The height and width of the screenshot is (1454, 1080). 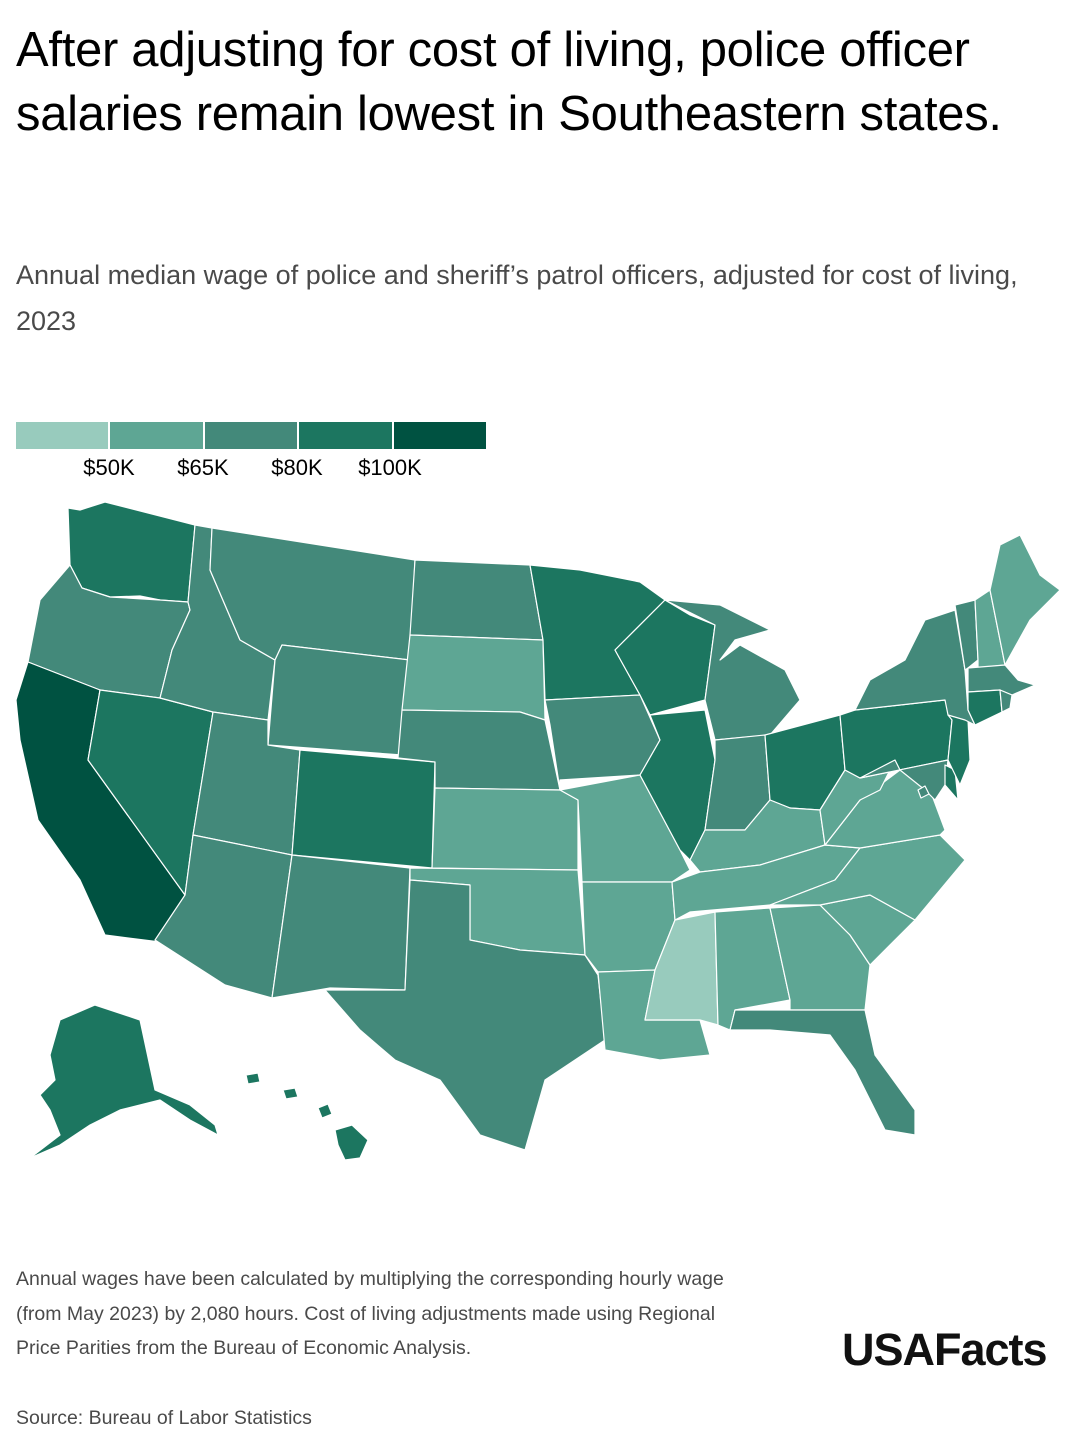 What do you see at coordinates (923, 792) in the screenshot?
I see `state-DC` at bounding box center [923, 792].